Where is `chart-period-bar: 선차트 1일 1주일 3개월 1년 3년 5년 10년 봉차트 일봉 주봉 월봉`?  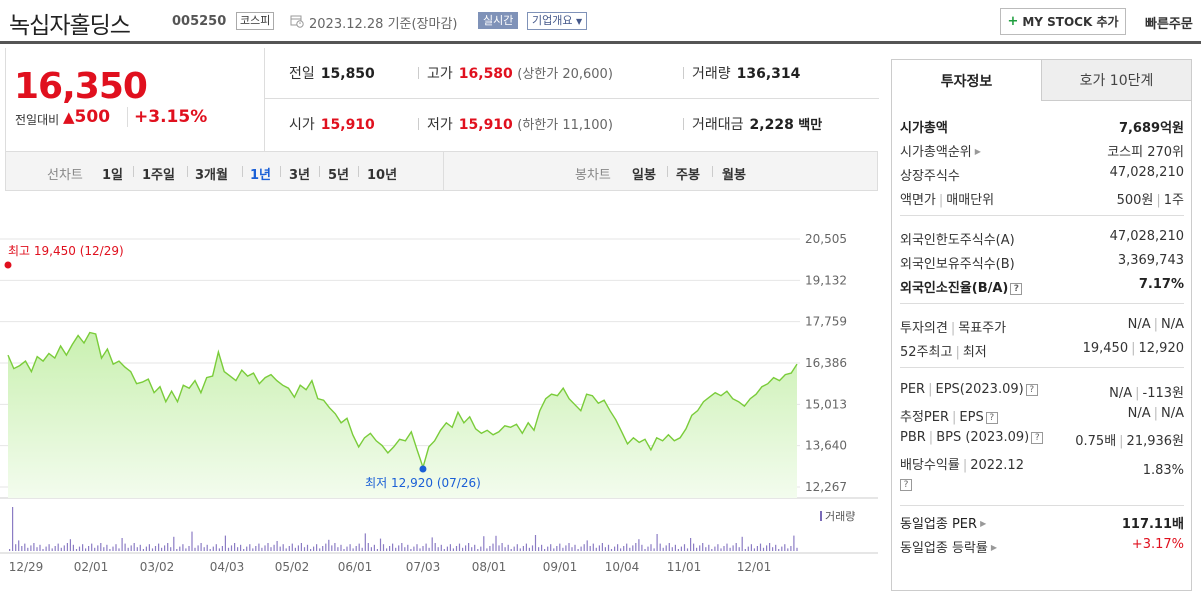
chart-period-bar: 선차트 1일 1주일 3개월 1년 3년 5년 10년 봉차트 일봉 주봉 월봉 is located at coordinates (441, 171).